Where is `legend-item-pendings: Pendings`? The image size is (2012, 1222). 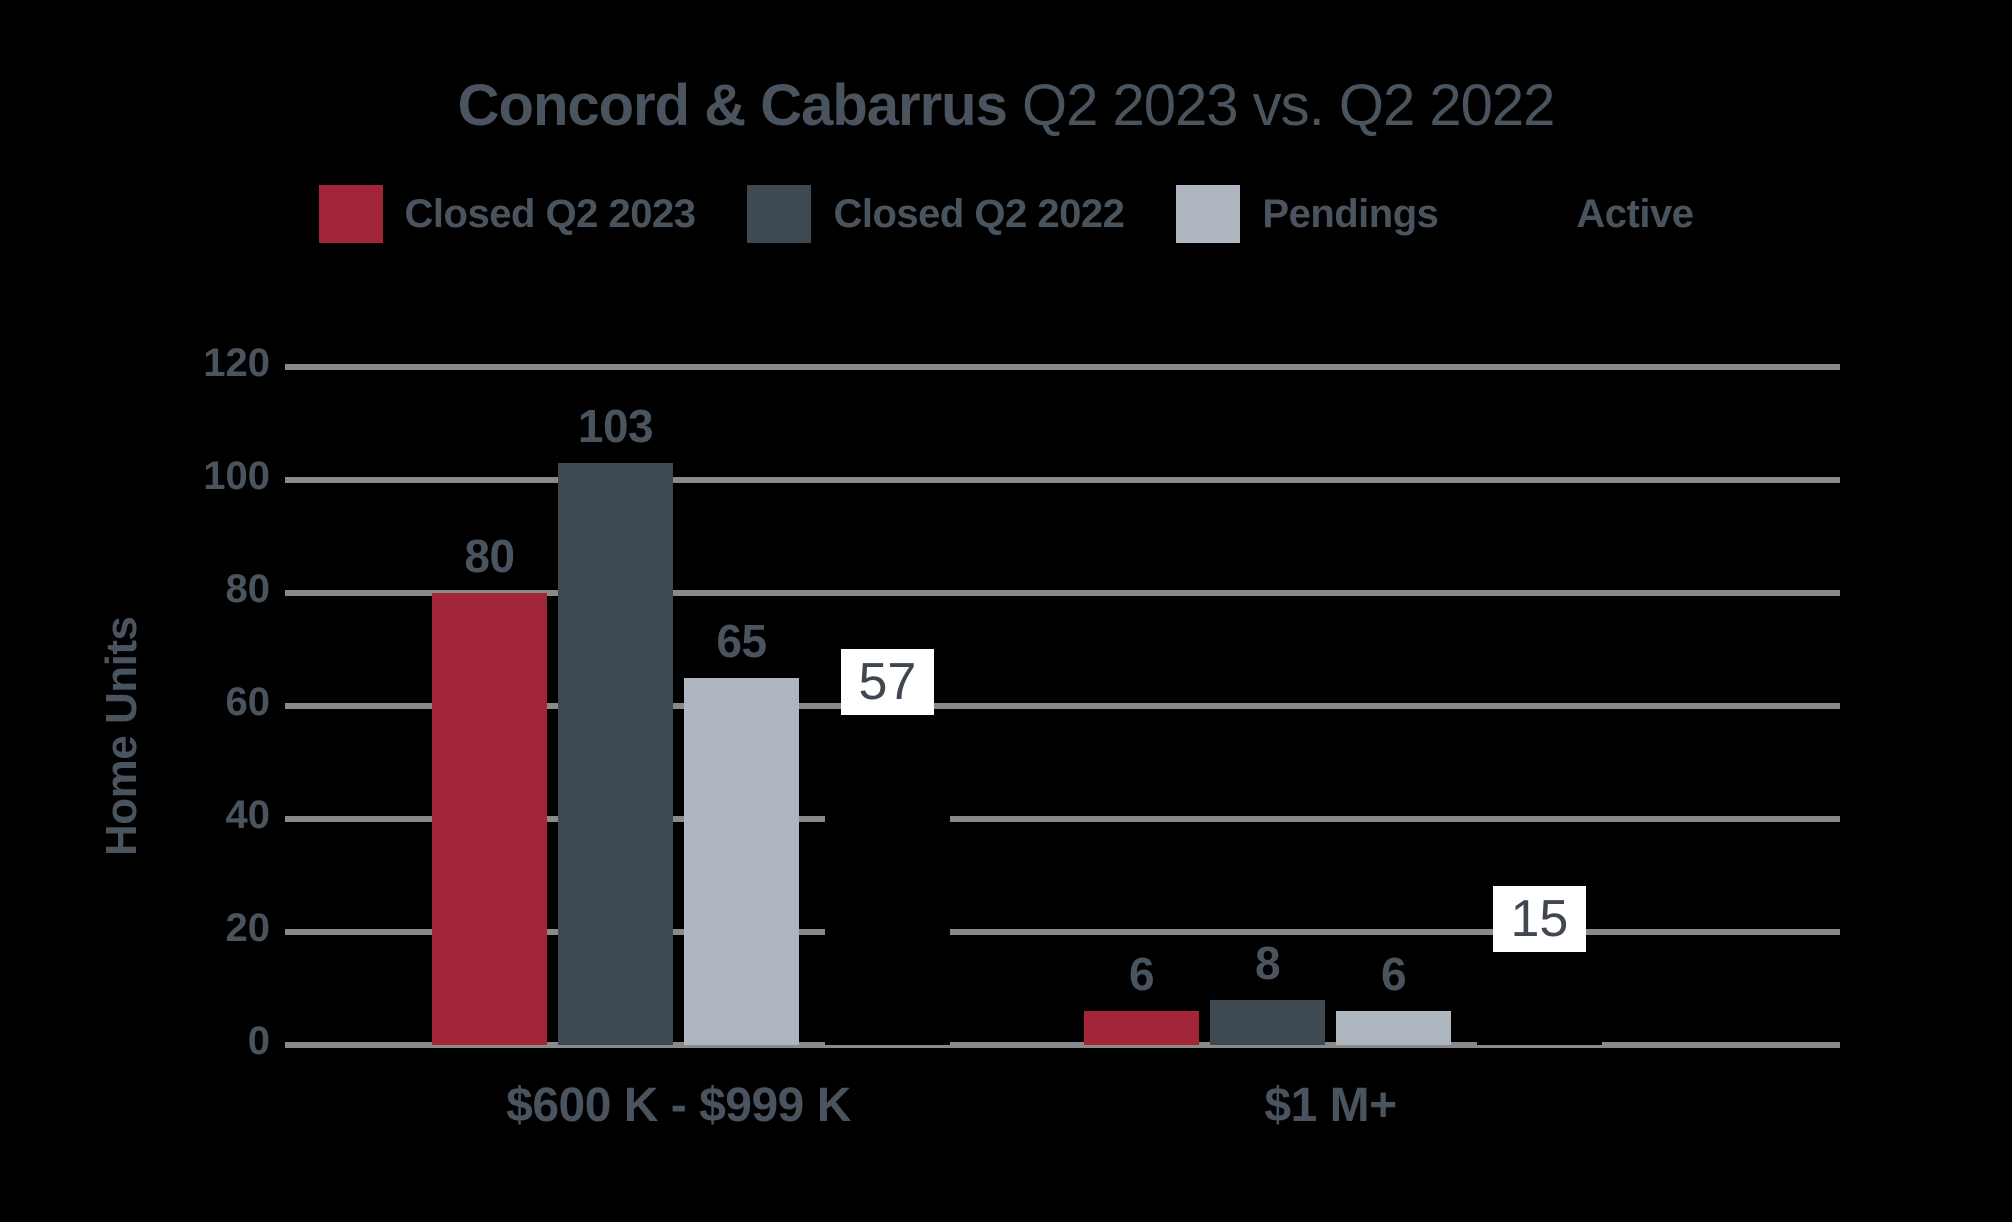
legend-item-pendings: Pendings is located at coordinates (1307, 214).